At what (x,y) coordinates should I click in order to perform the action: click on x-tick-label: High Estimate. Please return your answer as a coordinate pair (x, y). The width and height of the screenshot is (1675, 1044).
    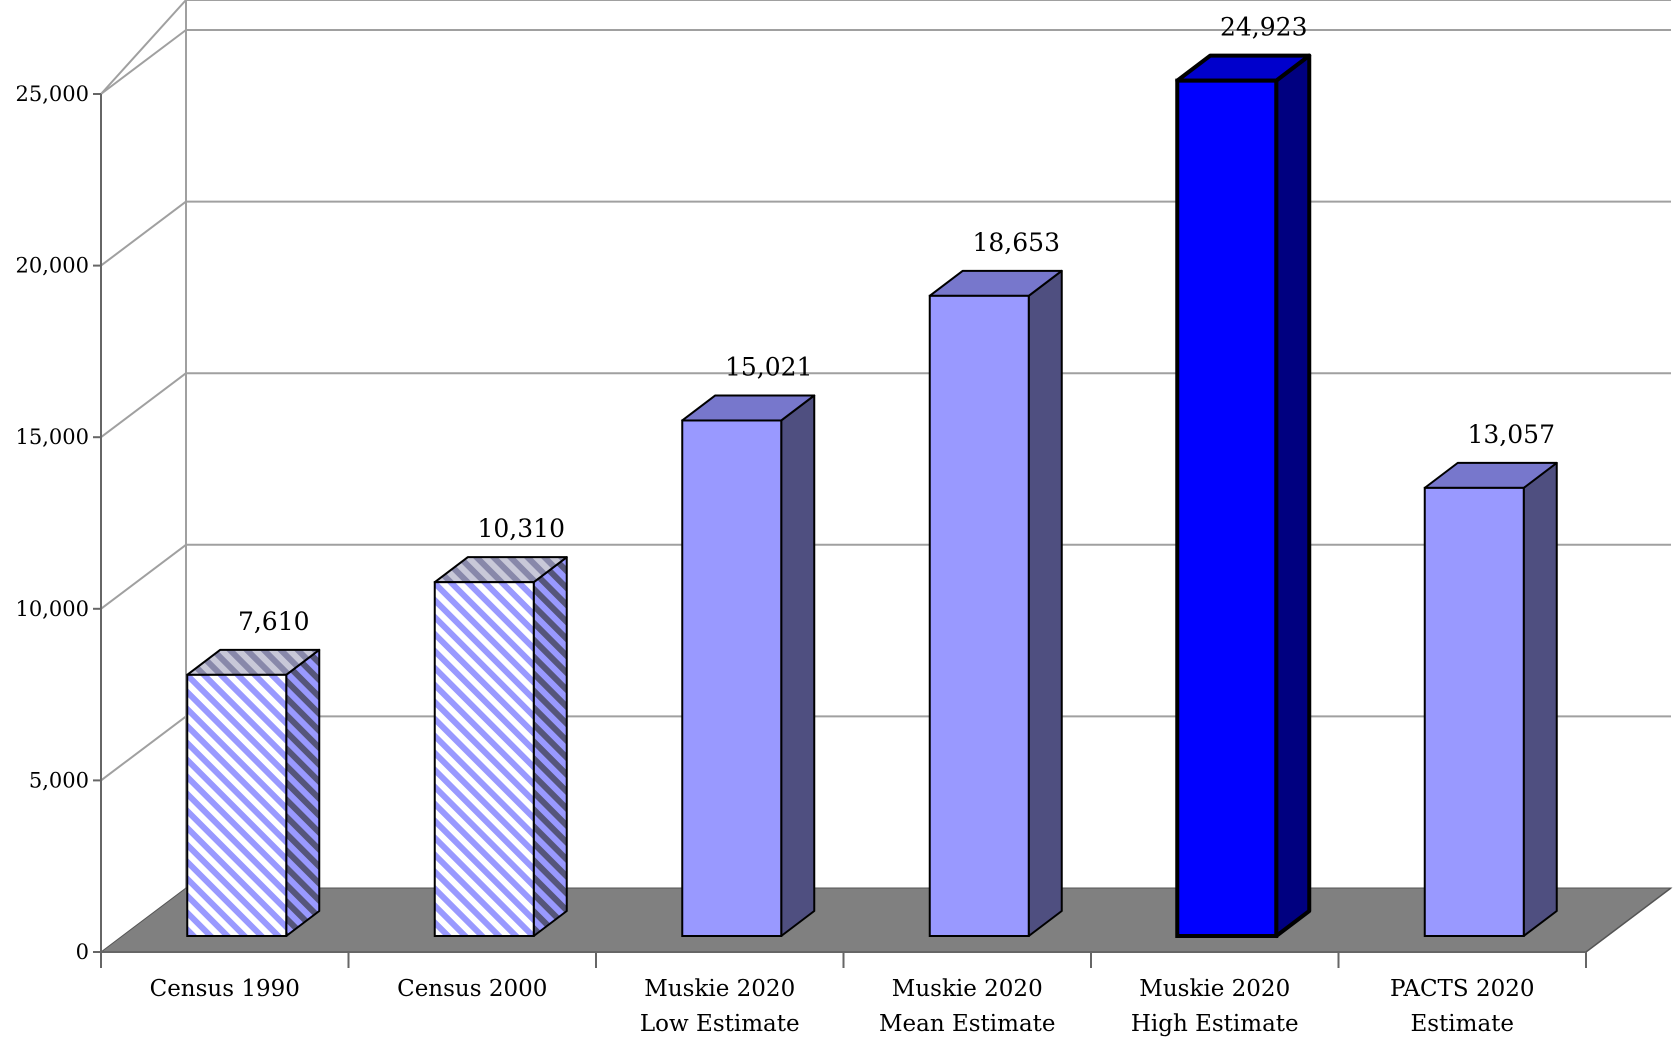
    Looking at the image, I should click on (1215, 1024).